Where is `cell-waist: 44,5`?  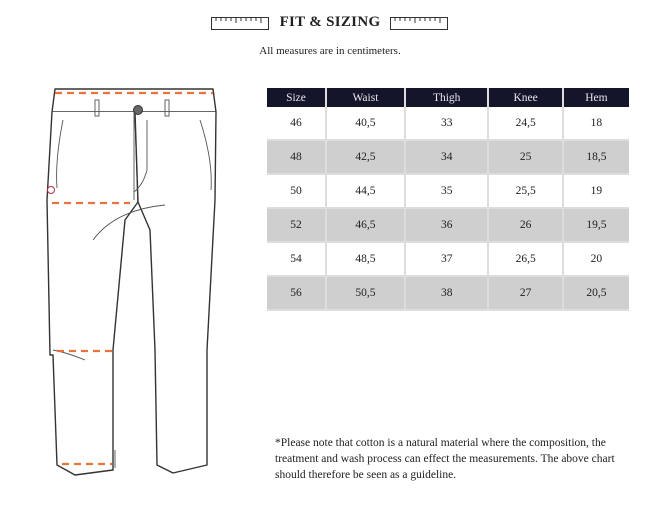 cell-waist: 44,5 is located at coordinates (365, 191).